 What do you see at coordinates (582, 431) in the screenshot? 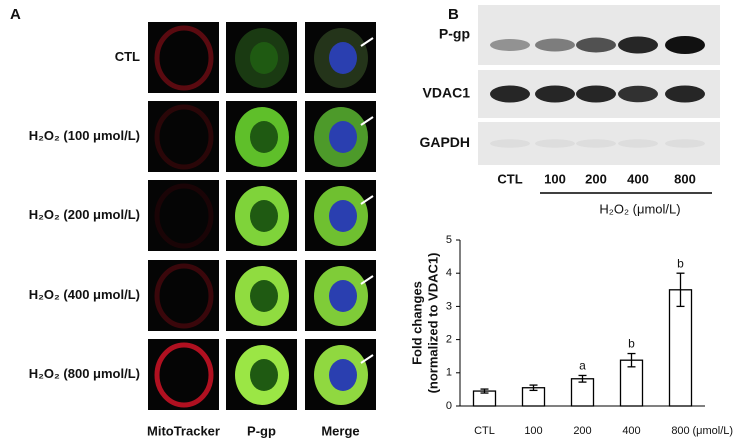
I see `x-tick-label: 200` at bounding box center [582, 431].